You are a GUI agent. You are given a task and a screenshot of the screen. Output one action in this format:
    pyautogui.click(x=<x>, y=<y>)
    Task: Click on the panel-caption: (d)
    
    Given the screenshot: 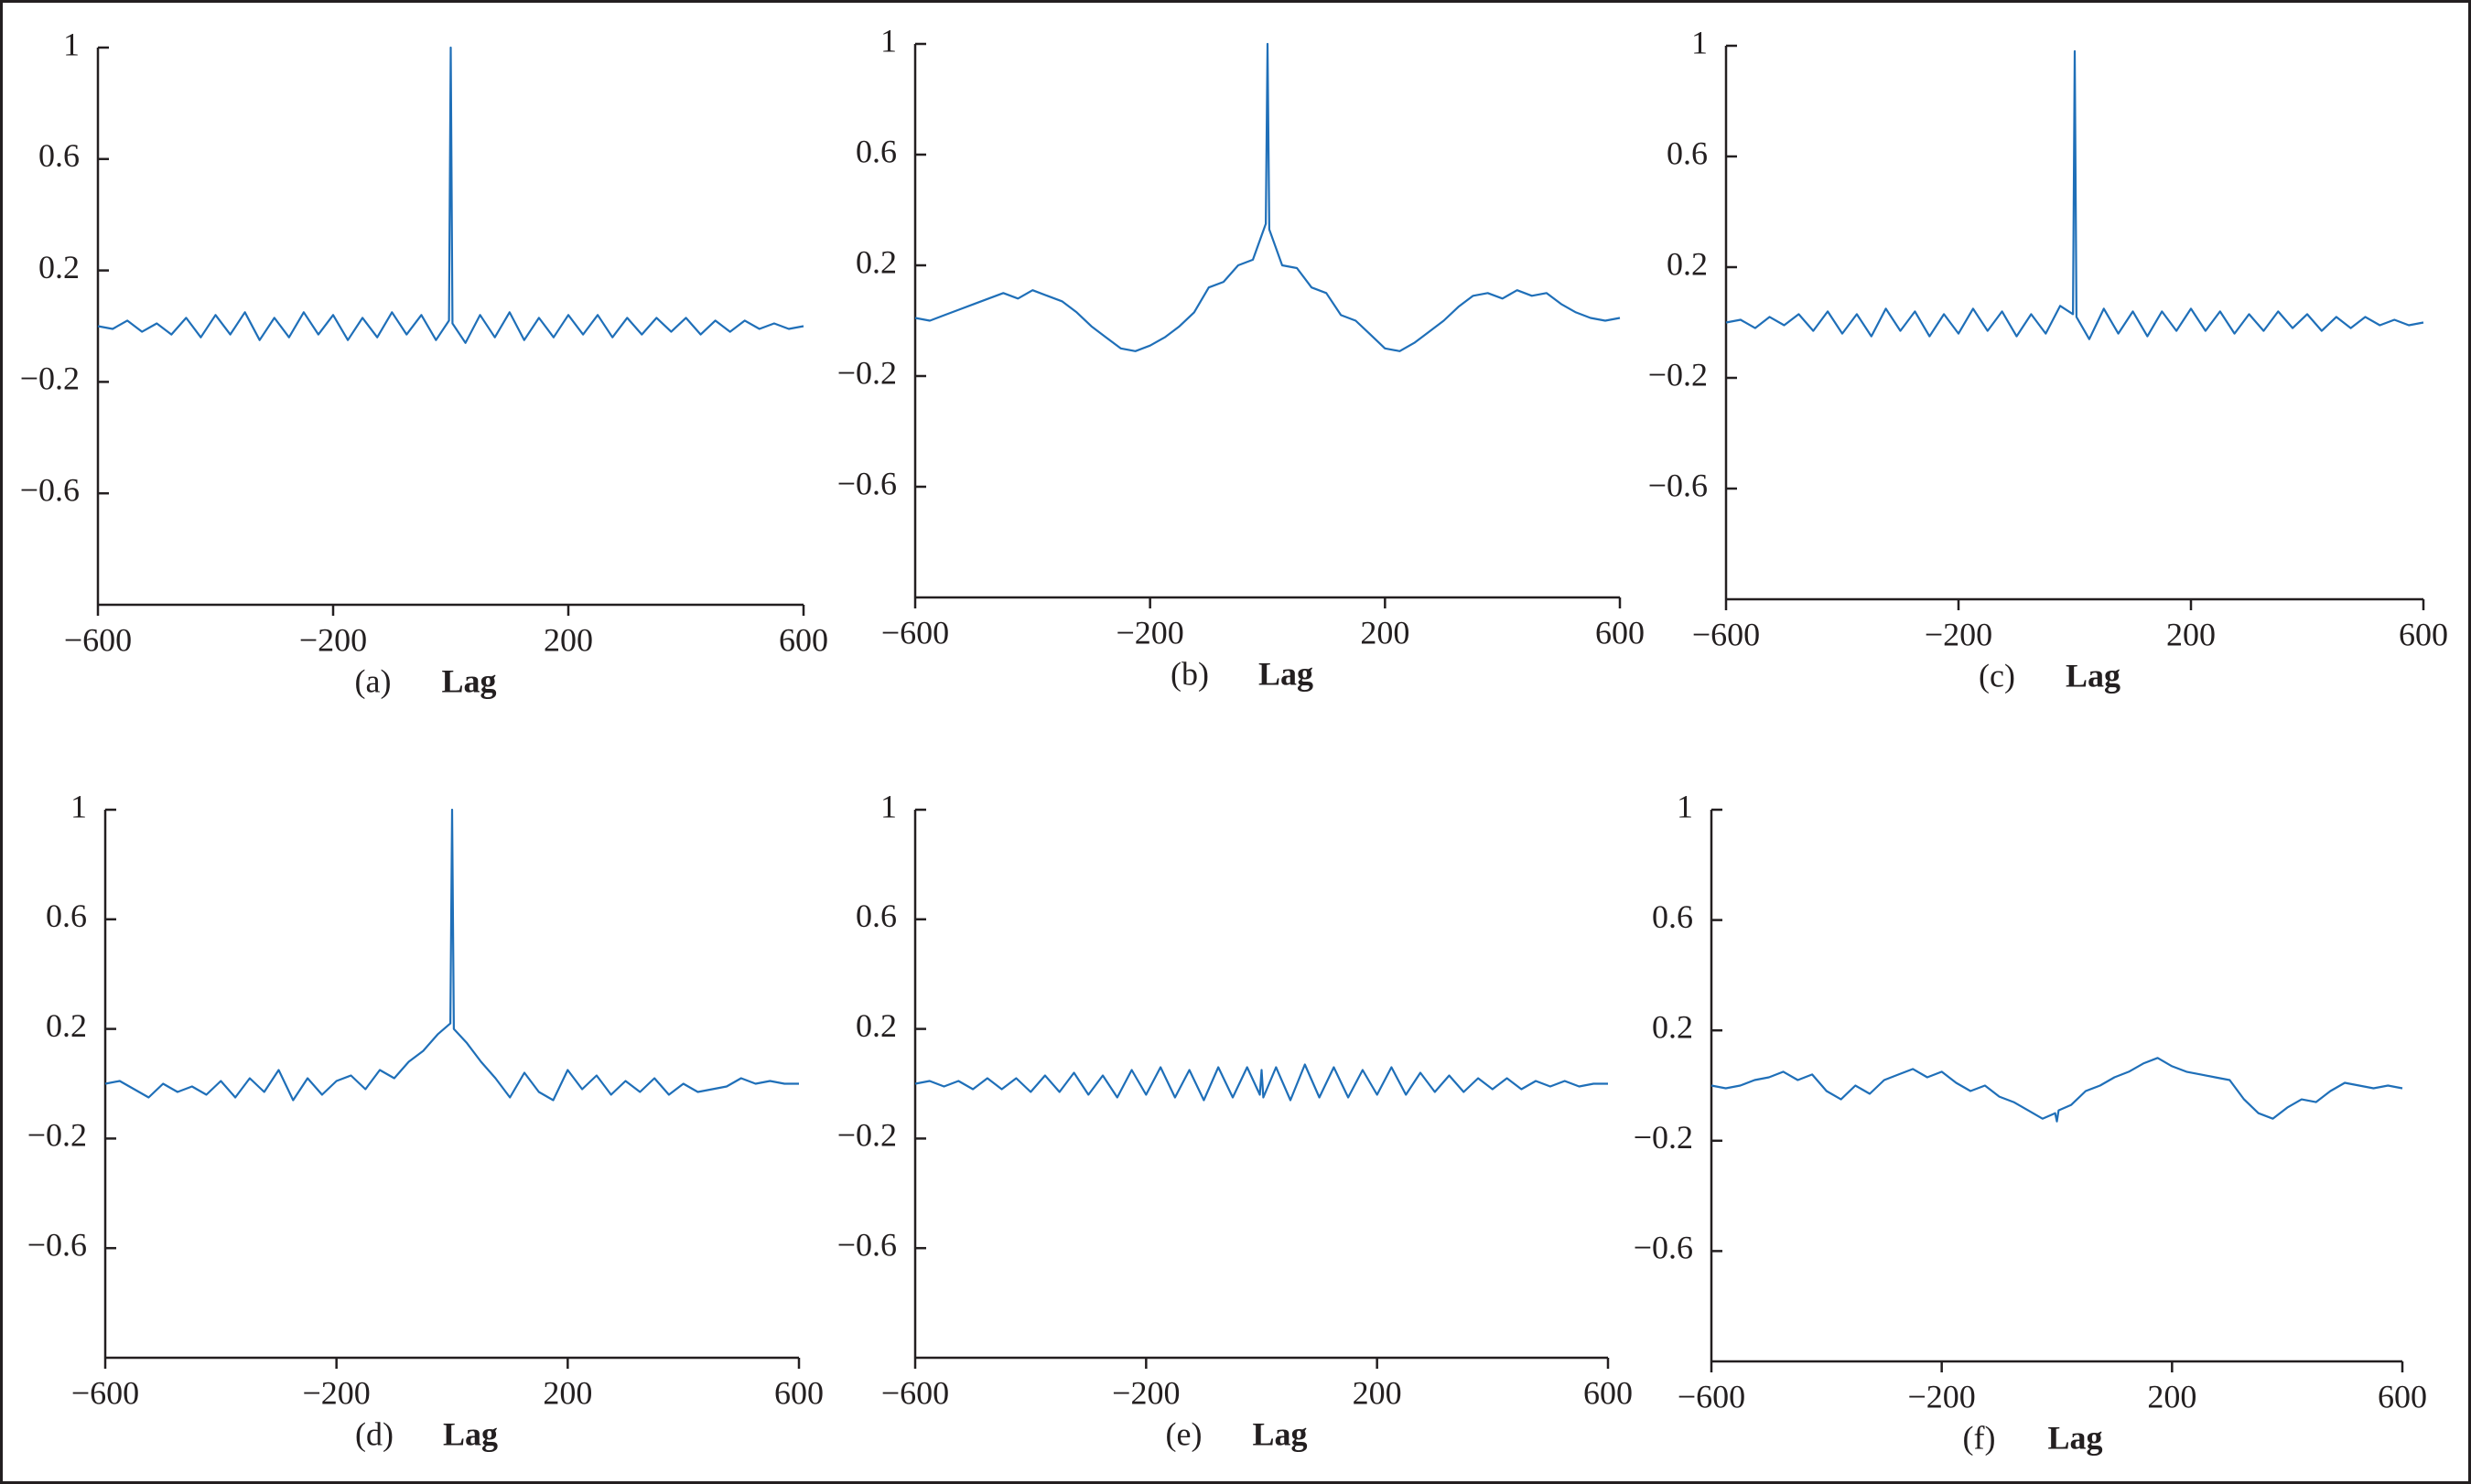 What is the action you would take?
    pyautogui.click(x=374, y=1433)
    